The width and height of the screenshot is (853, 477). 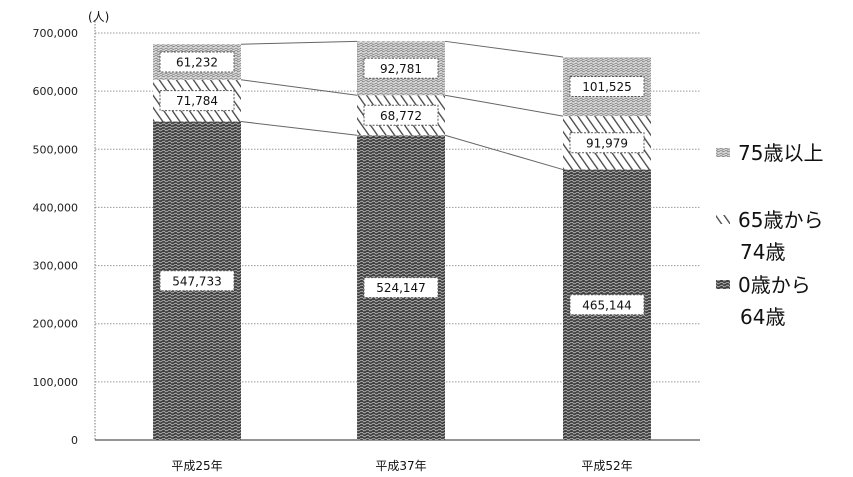 I want to click on connector-lines, so click(x=402, y=105).